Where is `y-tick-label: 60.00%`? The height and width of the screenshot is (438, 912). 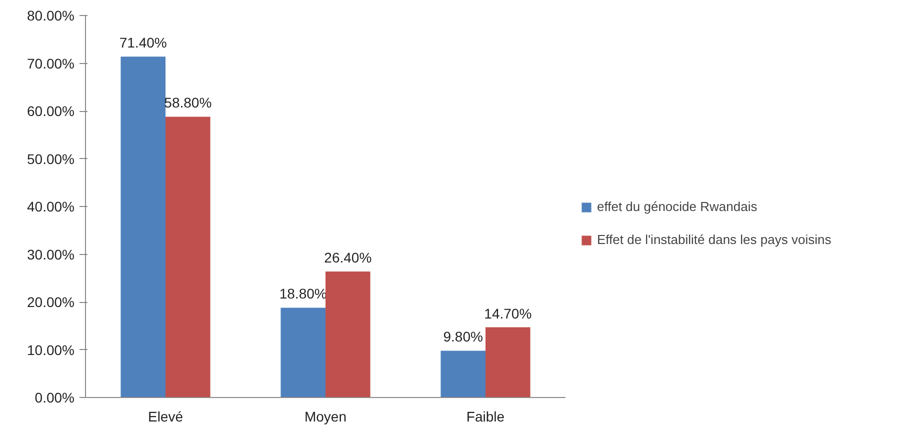 y-tick-label: 60.00% is located at coordinates (50, 111).